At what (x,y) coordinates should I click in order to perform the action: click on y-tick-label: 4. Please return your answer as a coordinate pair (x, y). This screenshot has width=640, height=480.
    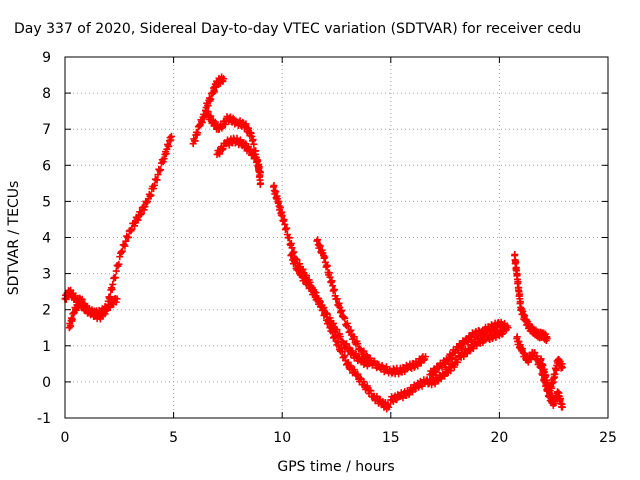
    Looking at the image, I should click on (46, 239).